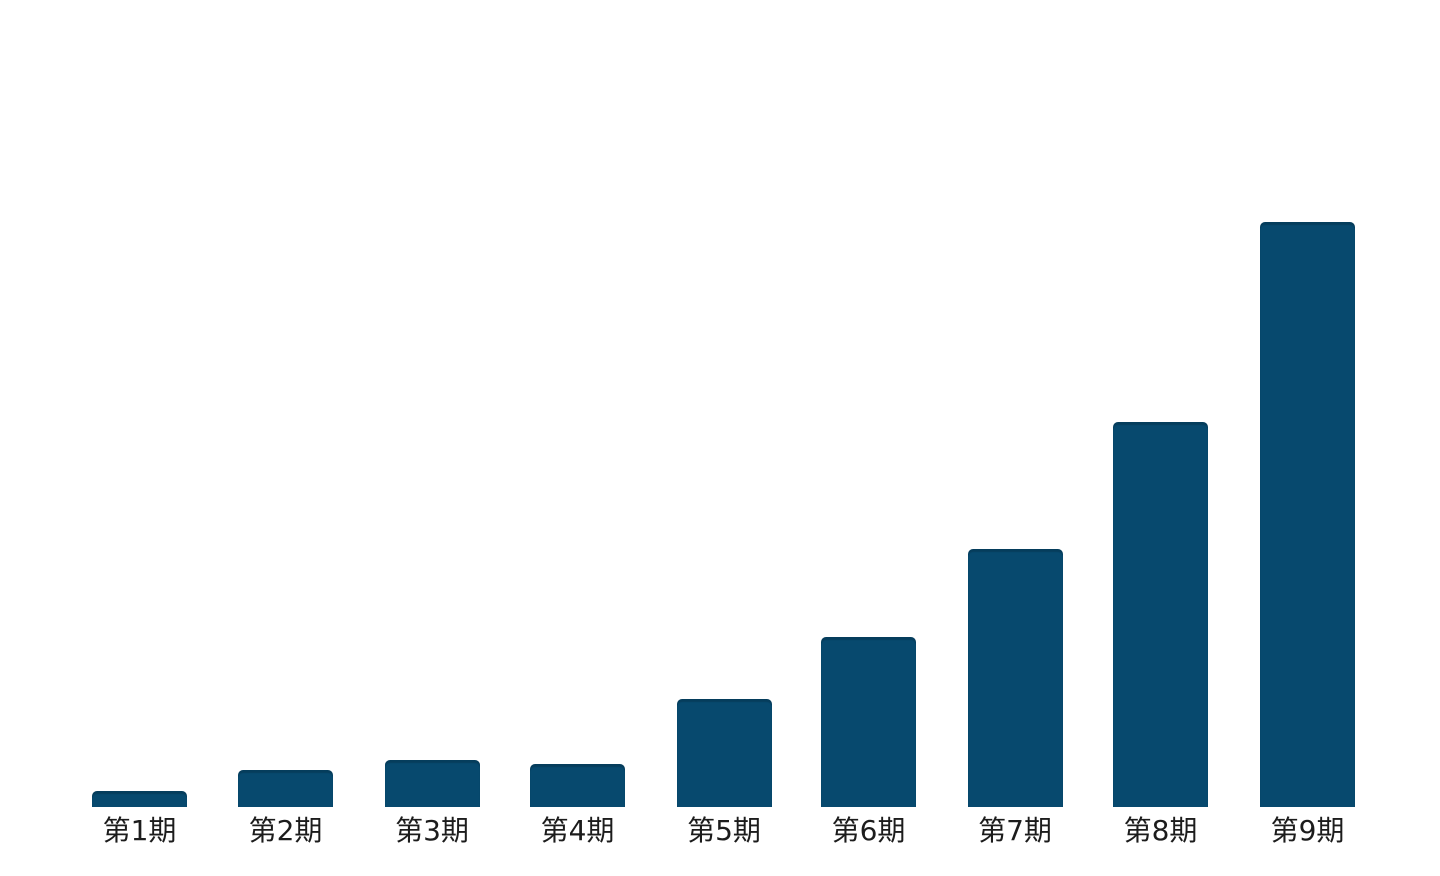  Describe the element at coordinates (1015, 830) in the screenshot. I see `x-axis-label-period-7: 第7期` at that location.